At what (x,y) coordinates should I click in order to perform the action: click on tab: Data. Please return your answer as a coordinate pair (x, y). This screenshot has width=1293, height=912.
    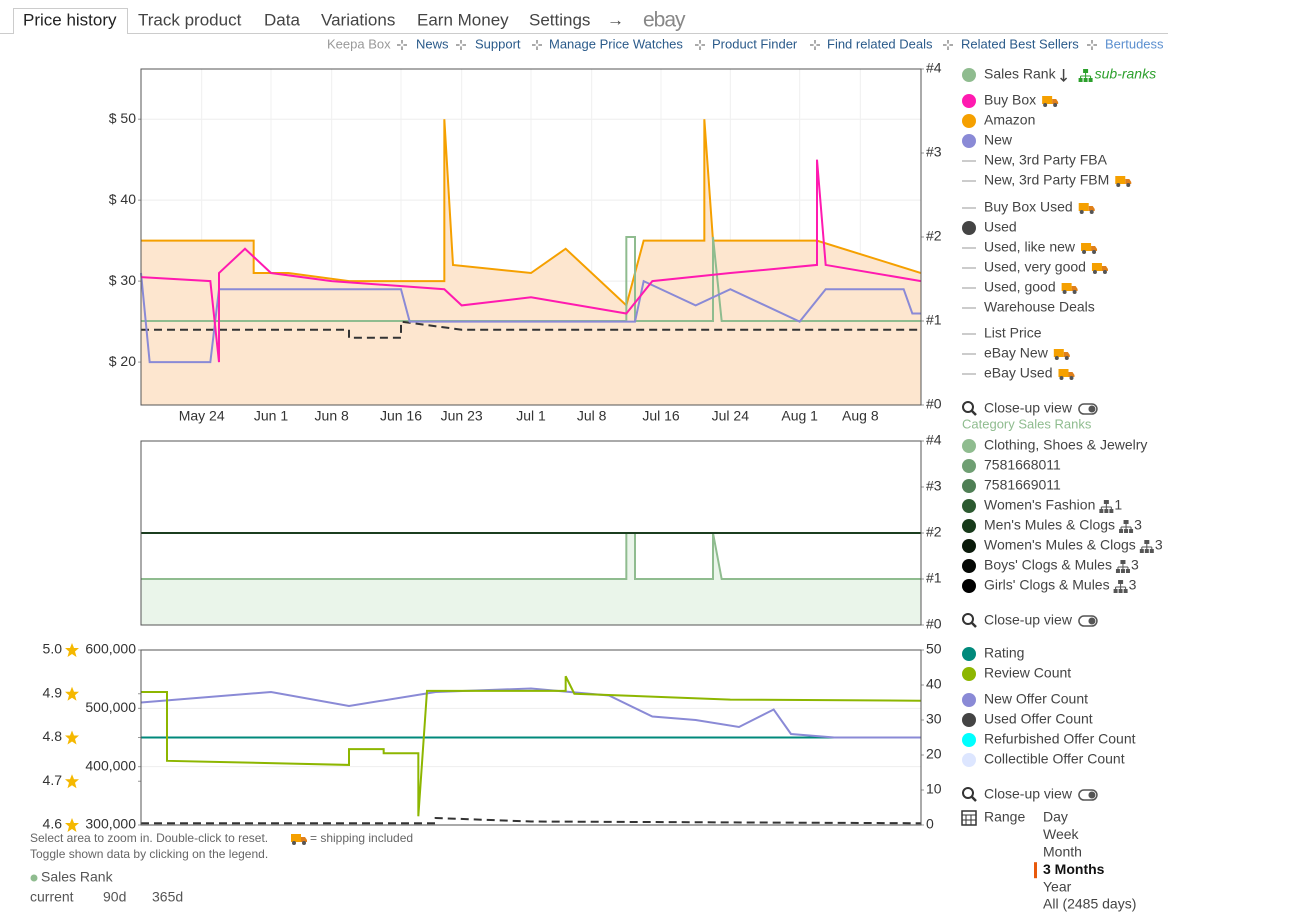
    Looking at the image, I should click on (282, 19).